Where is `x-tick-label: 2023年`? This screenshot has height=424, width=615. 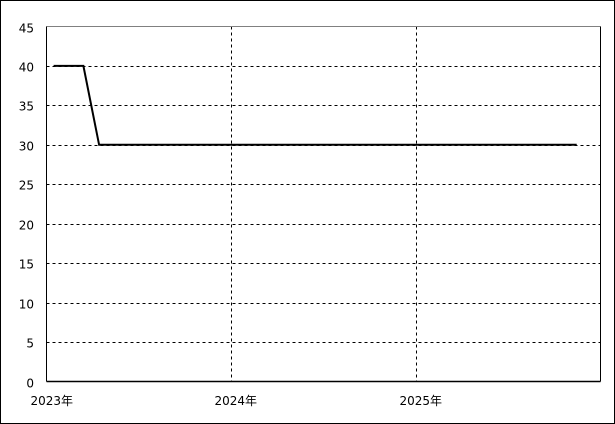
x-tick-label: 2023年 is located at coordinates (52, 401).